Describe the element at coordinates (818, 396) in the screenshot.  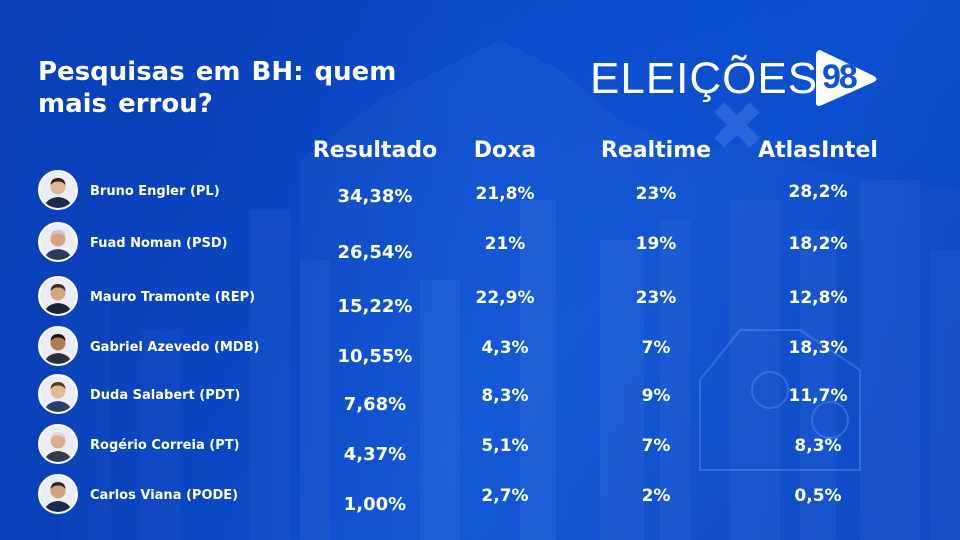
I see `value-atlasintel: 11,7%` at that location.